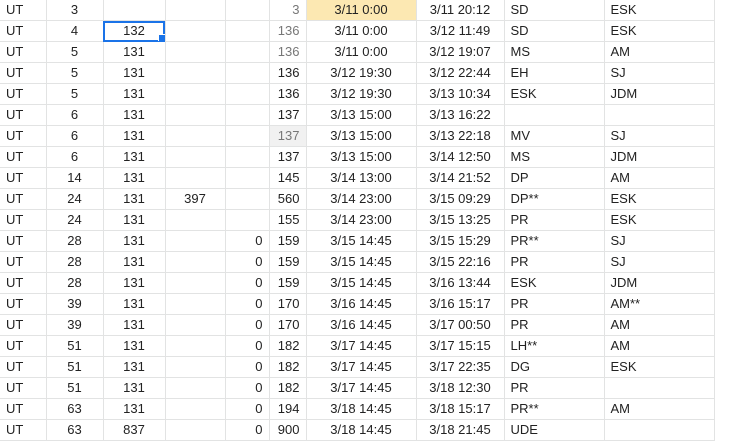 The image size is (737, 441). Describe the element at coordinates (288, 220) in the screenshot. I see `cell-total: 155` at that location.